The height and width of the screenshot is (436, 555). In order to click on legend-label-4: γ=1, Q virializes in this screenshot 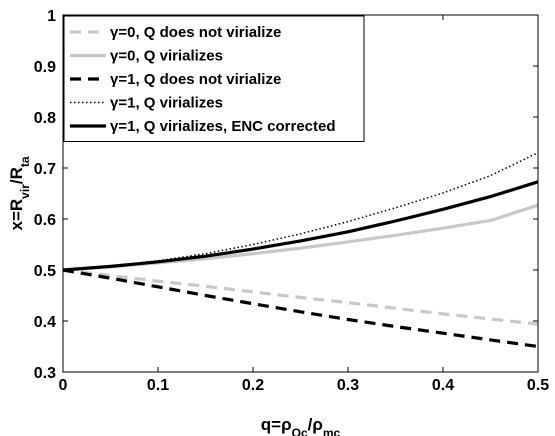, I will do `click(166, 103)`.